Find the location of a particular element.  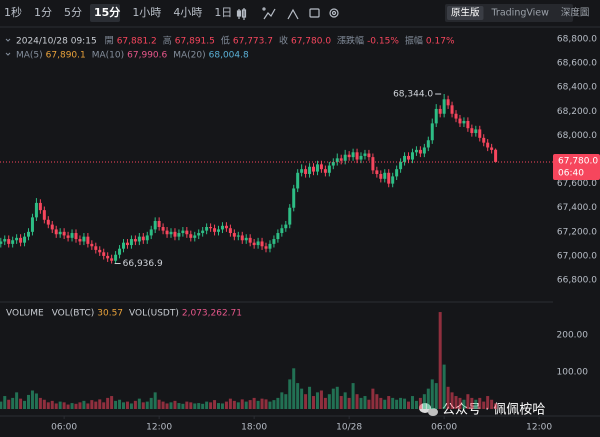

y-tick-label: 68,400.0 is located at coordinates (577, 88).